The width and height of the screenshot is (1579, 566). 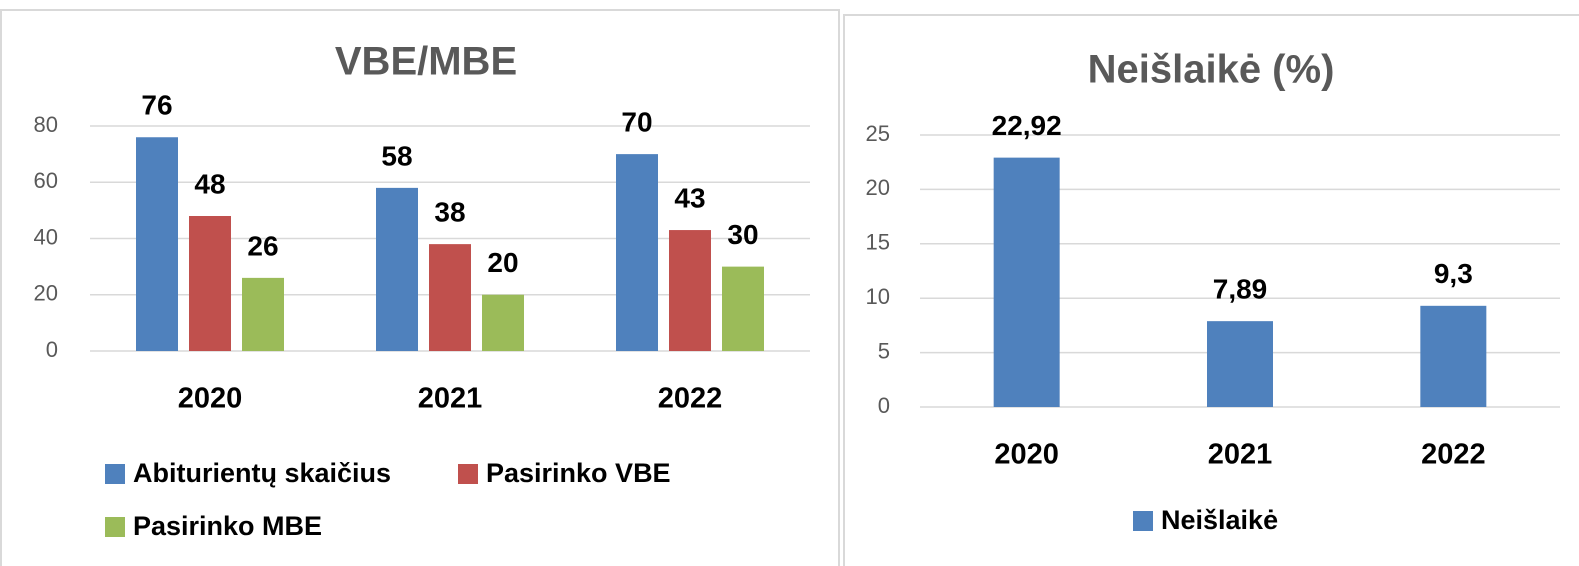 What do you see at coordinates (1027, 125) in the screenshot?
I see `data-label: 22,92` at bounding box center [1027, 125].